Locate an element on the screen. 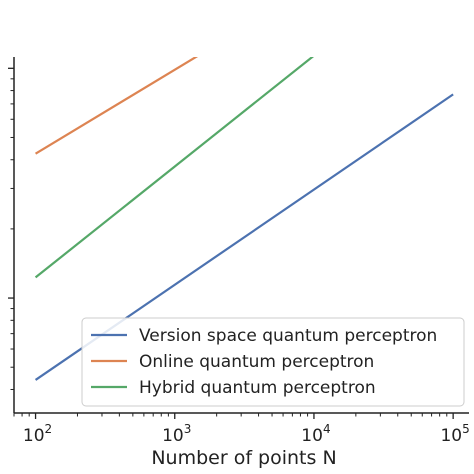  legend-label: Version space quantum perceptron is located at coordinates (288, 336).